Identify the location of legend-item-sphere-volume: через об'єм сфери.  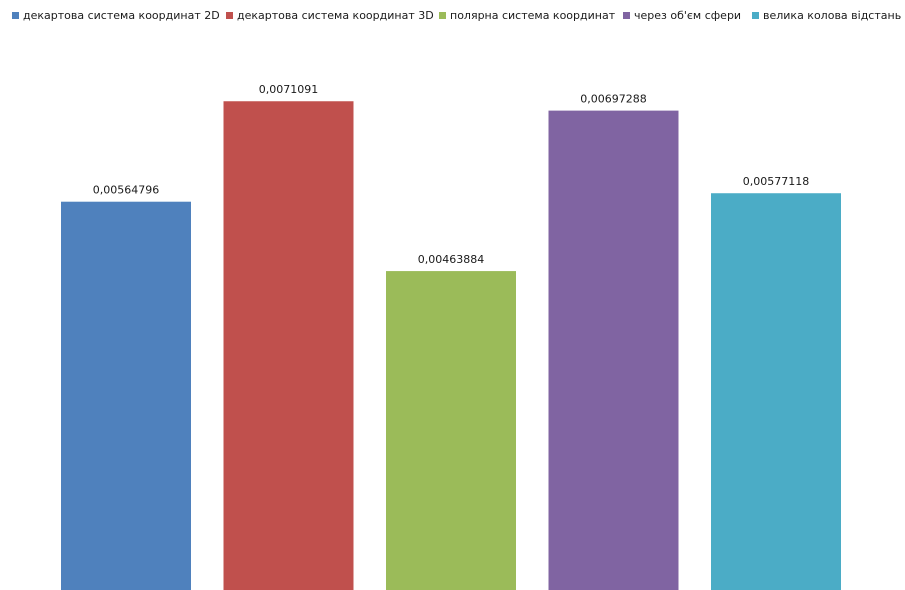
(682, 15).